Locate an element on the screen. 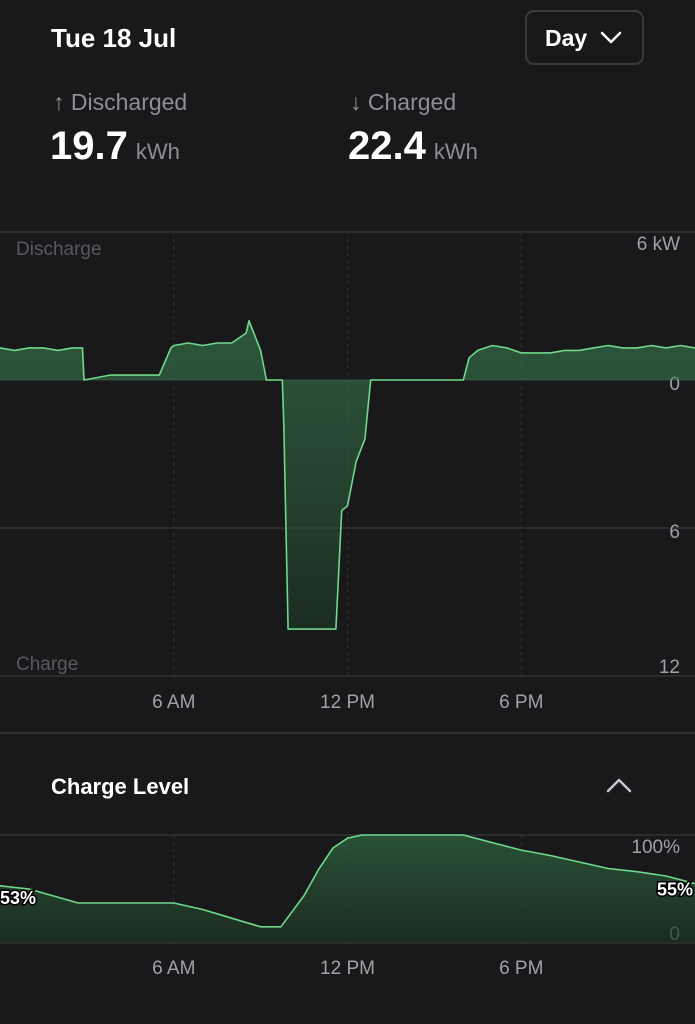  discharge-label: Discharge is located at coordinates (59, 249).